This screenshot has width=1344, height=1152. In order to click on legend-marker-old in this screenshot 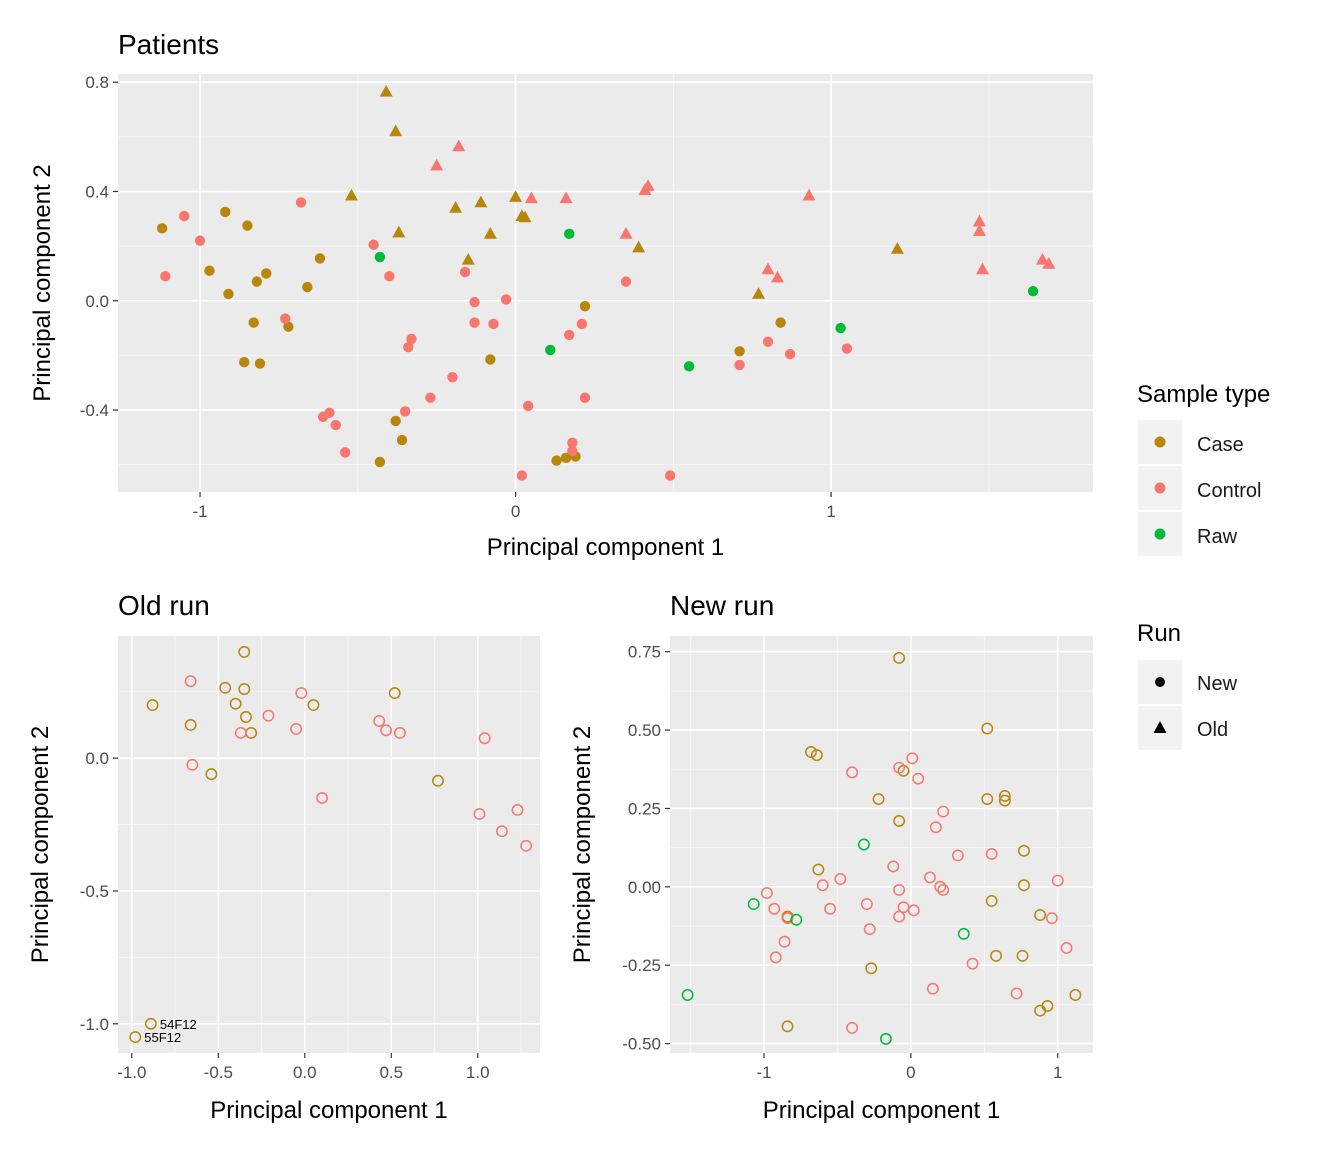, I will do `click(1160, 727)`.